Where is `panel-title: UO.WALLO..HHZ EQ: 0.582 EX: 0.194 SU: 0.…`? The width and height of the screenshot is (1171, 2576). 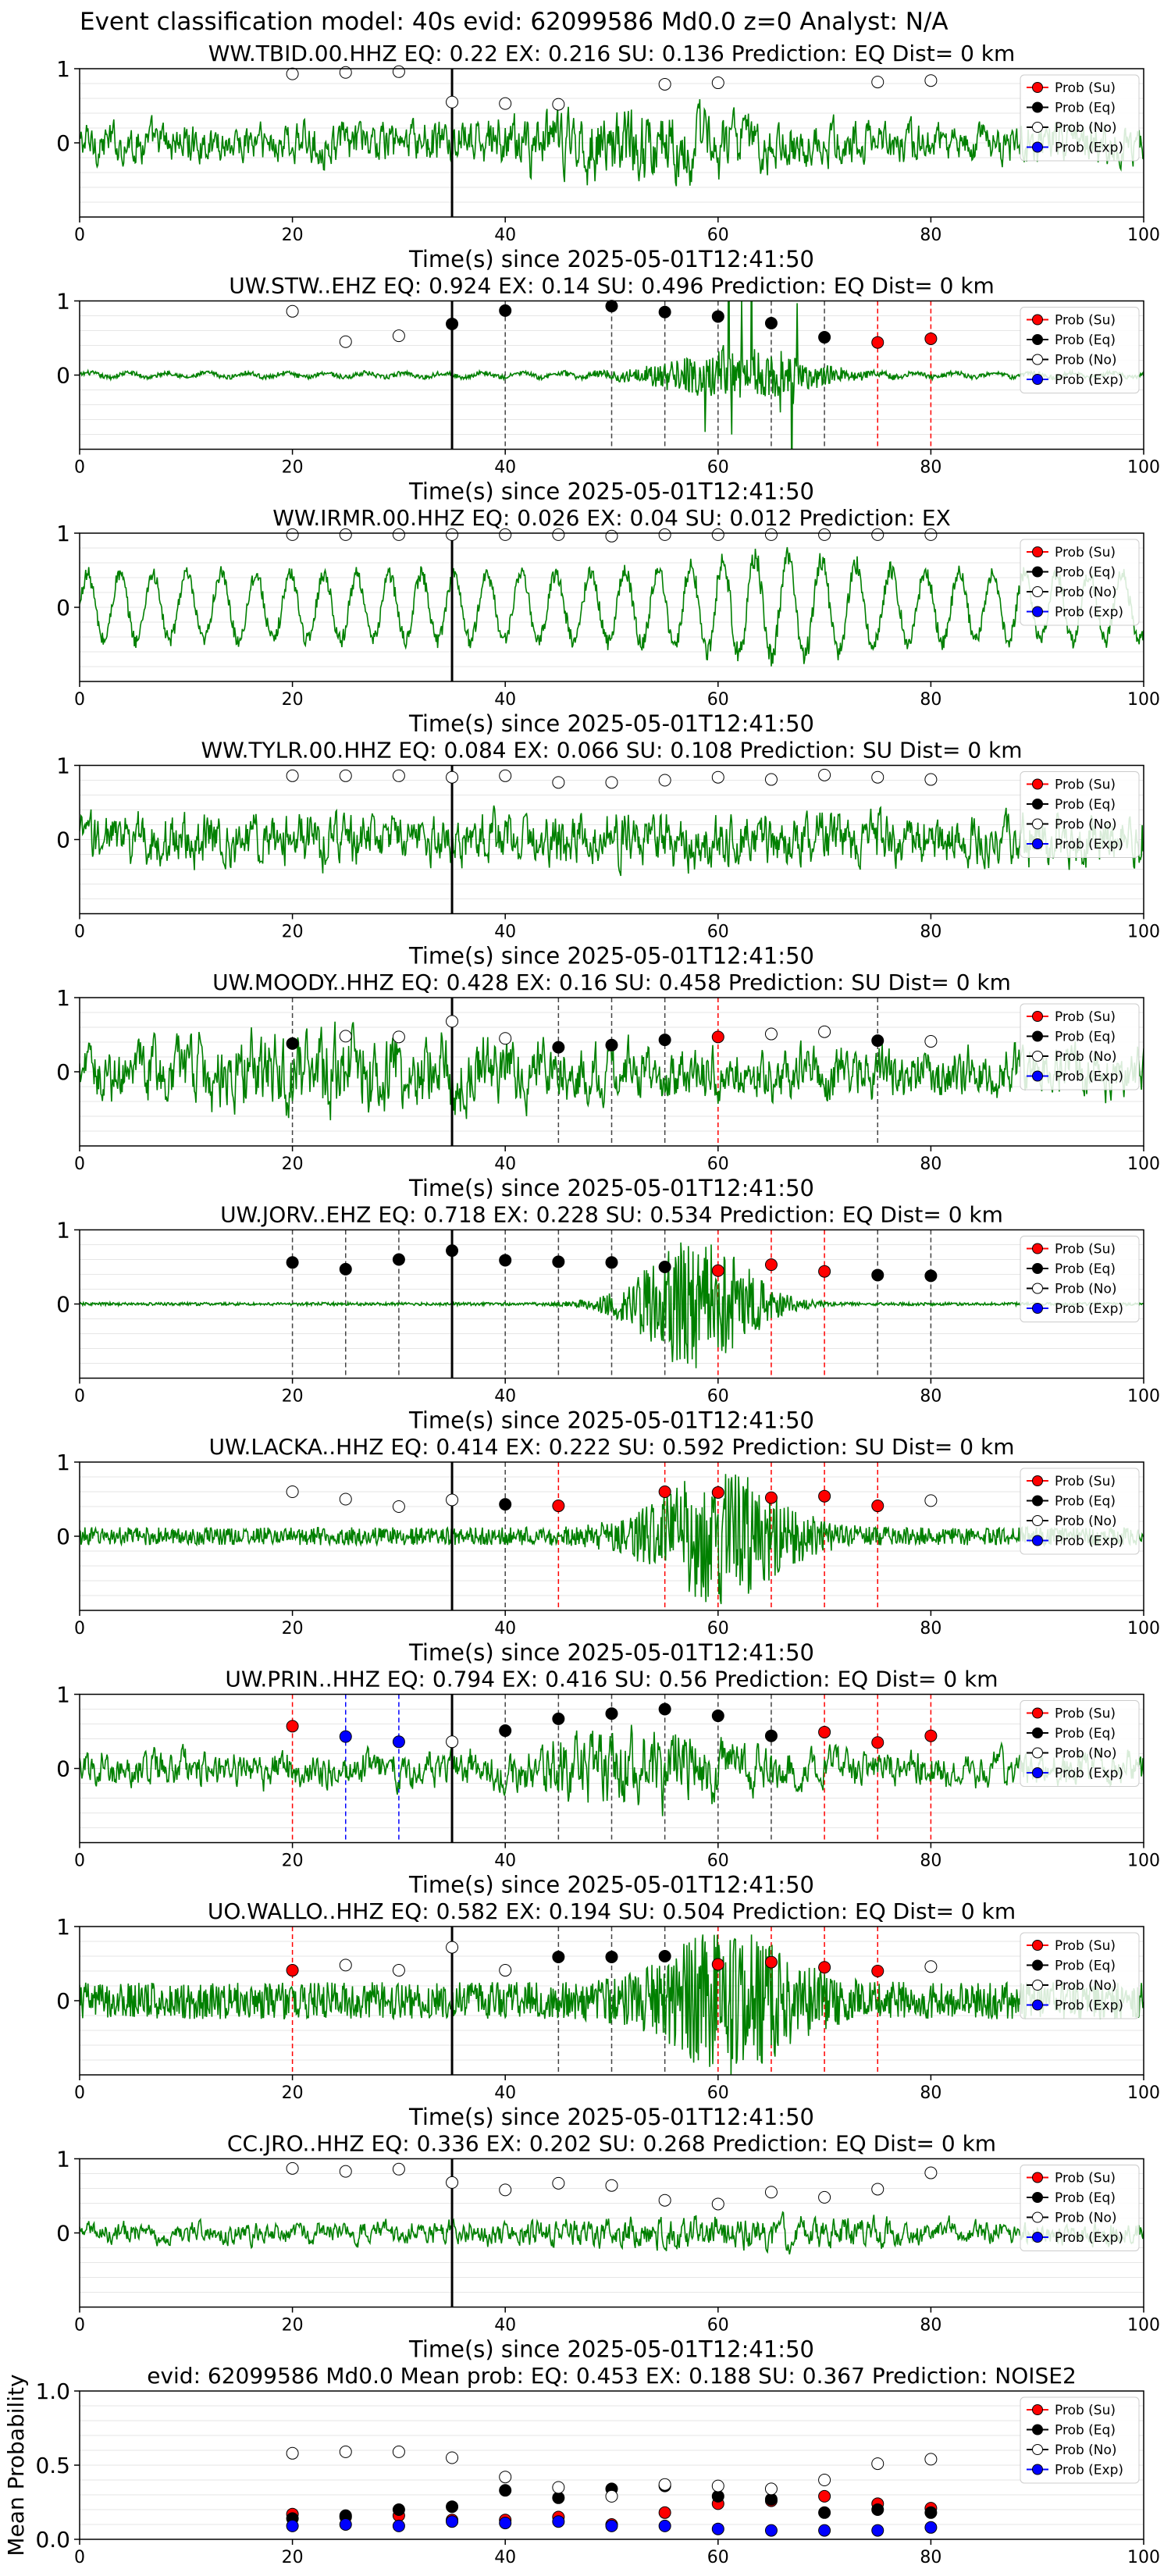
panel-title: UO.WALLO..HHZ EQ: 0.582 EX: 0.194 SU: 0.… is located at coordinates (612, 1911).